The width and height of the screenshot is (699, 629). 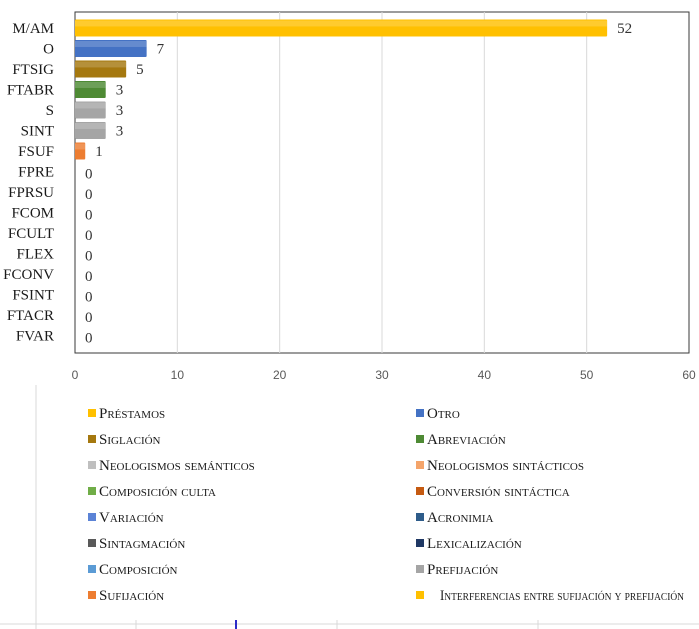 What do you see at coordinates (161, 50) in the screenshot?
I see `value-label: 7` at bounding box center [161, 50].